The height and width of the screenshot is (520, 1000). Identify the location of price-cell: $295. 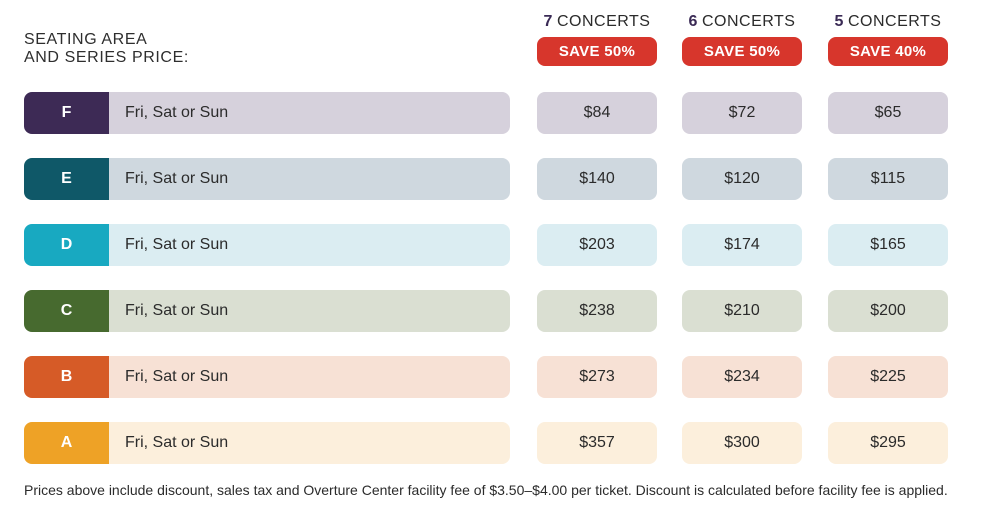
(888, 443).